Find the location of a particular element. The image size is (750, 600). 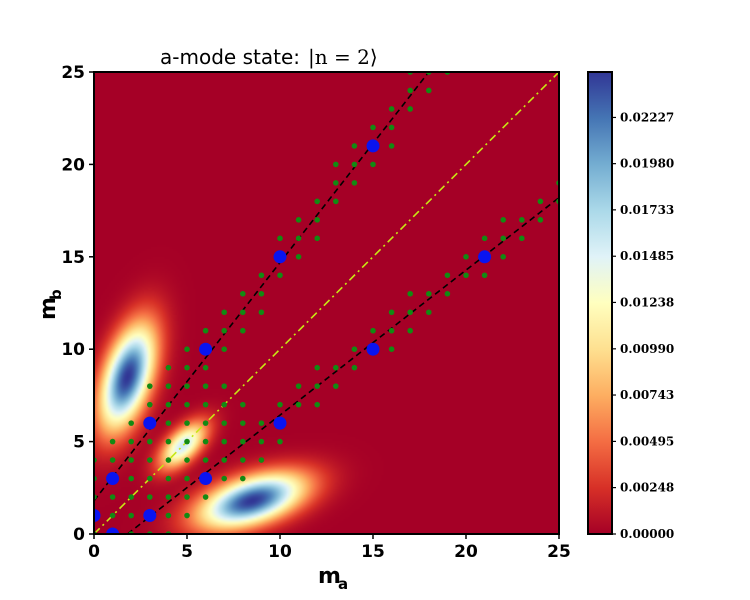

title-ket: |n = 2⟩ is located at coordinates (343, 57).